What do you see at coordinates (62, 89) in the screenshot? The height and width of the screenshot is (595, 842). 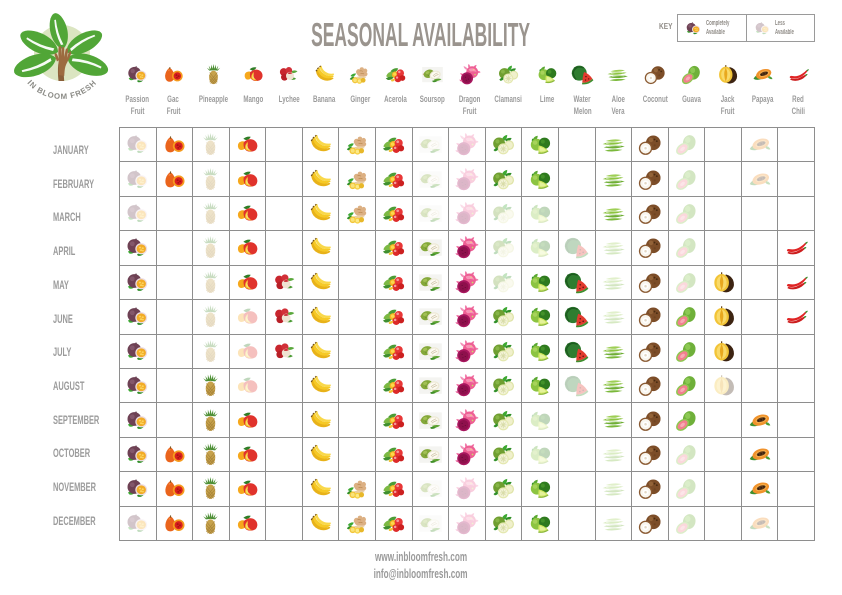 I see `svg-text: IN BLOOM FRESH` at bounding box center [62, 89].